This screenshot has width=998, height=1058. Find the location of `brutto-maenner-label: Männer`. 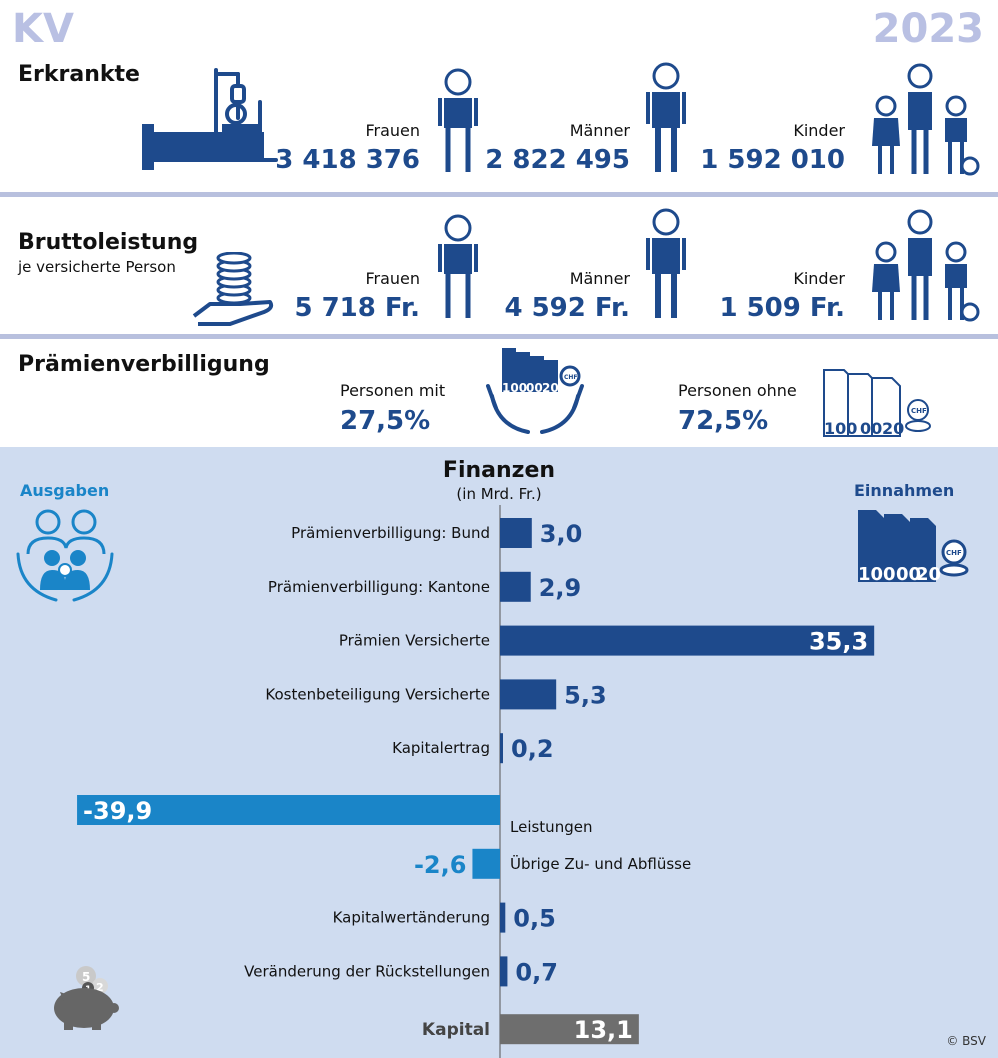

brutto-maenner-label: Männer is located at coordinates (599, 278).